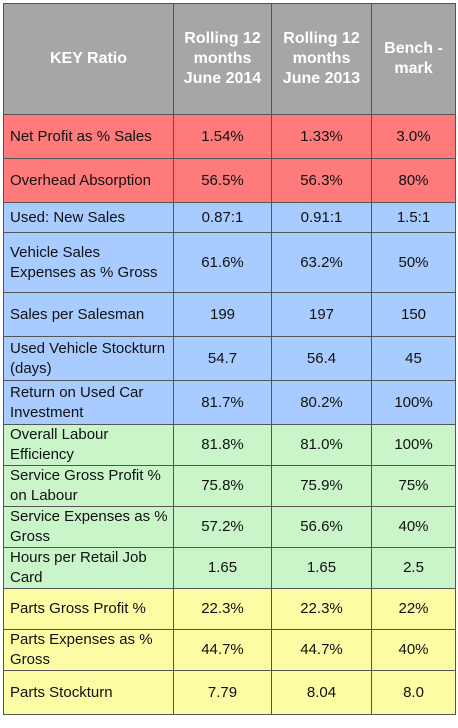 The height and width of the screenshot is (728, 458). What do you see at coordinates (321, 358) in the screenshot?
I see `value-2013: 56.4` at bounding box center [321, 358].